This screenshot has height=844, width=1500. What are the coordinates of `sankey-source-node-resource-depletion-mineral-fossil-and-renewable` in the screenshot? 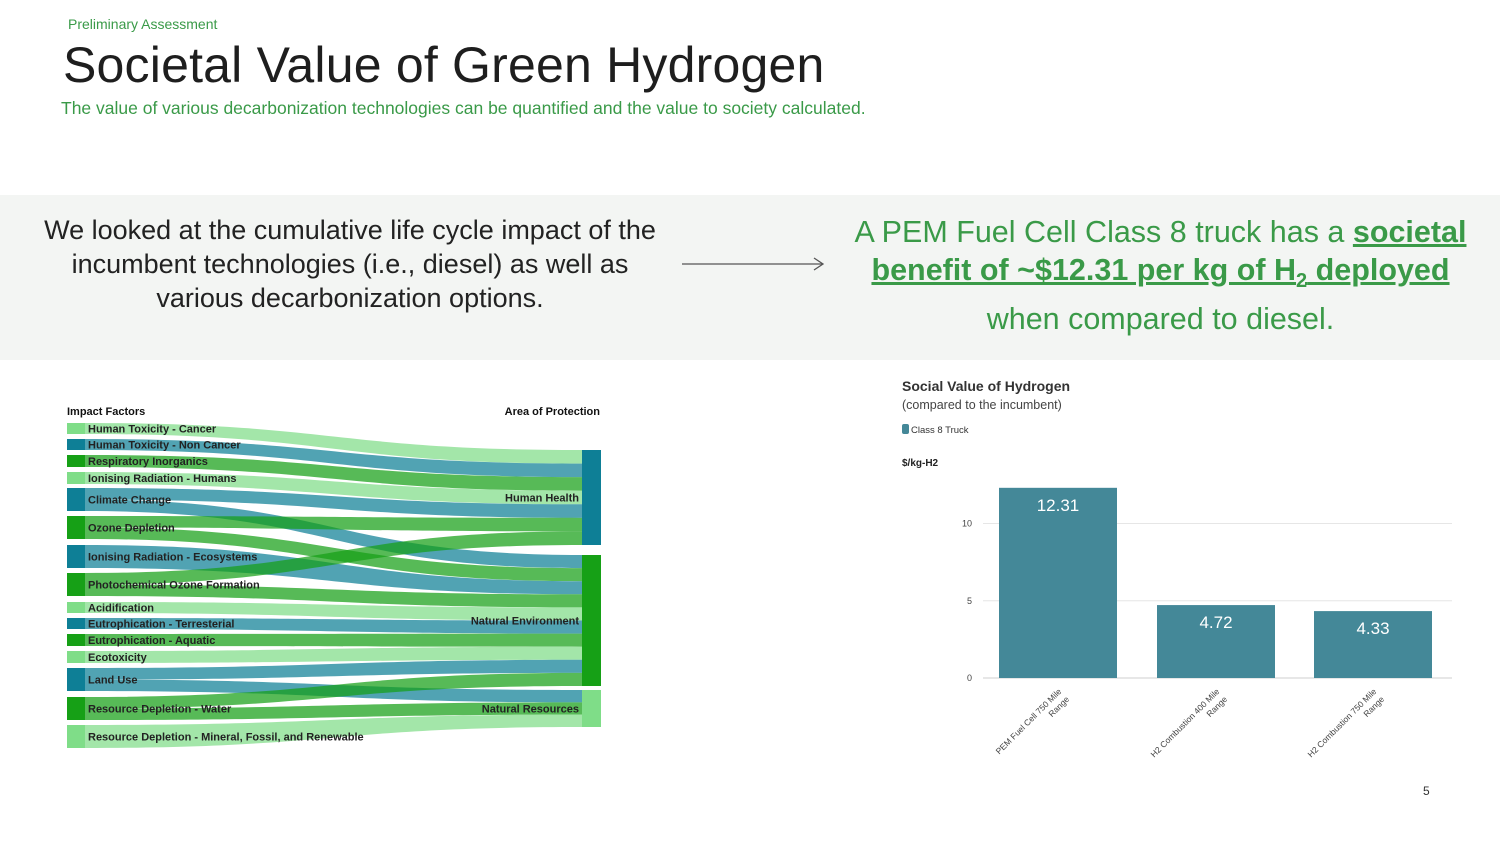 It's located at (76, 736).